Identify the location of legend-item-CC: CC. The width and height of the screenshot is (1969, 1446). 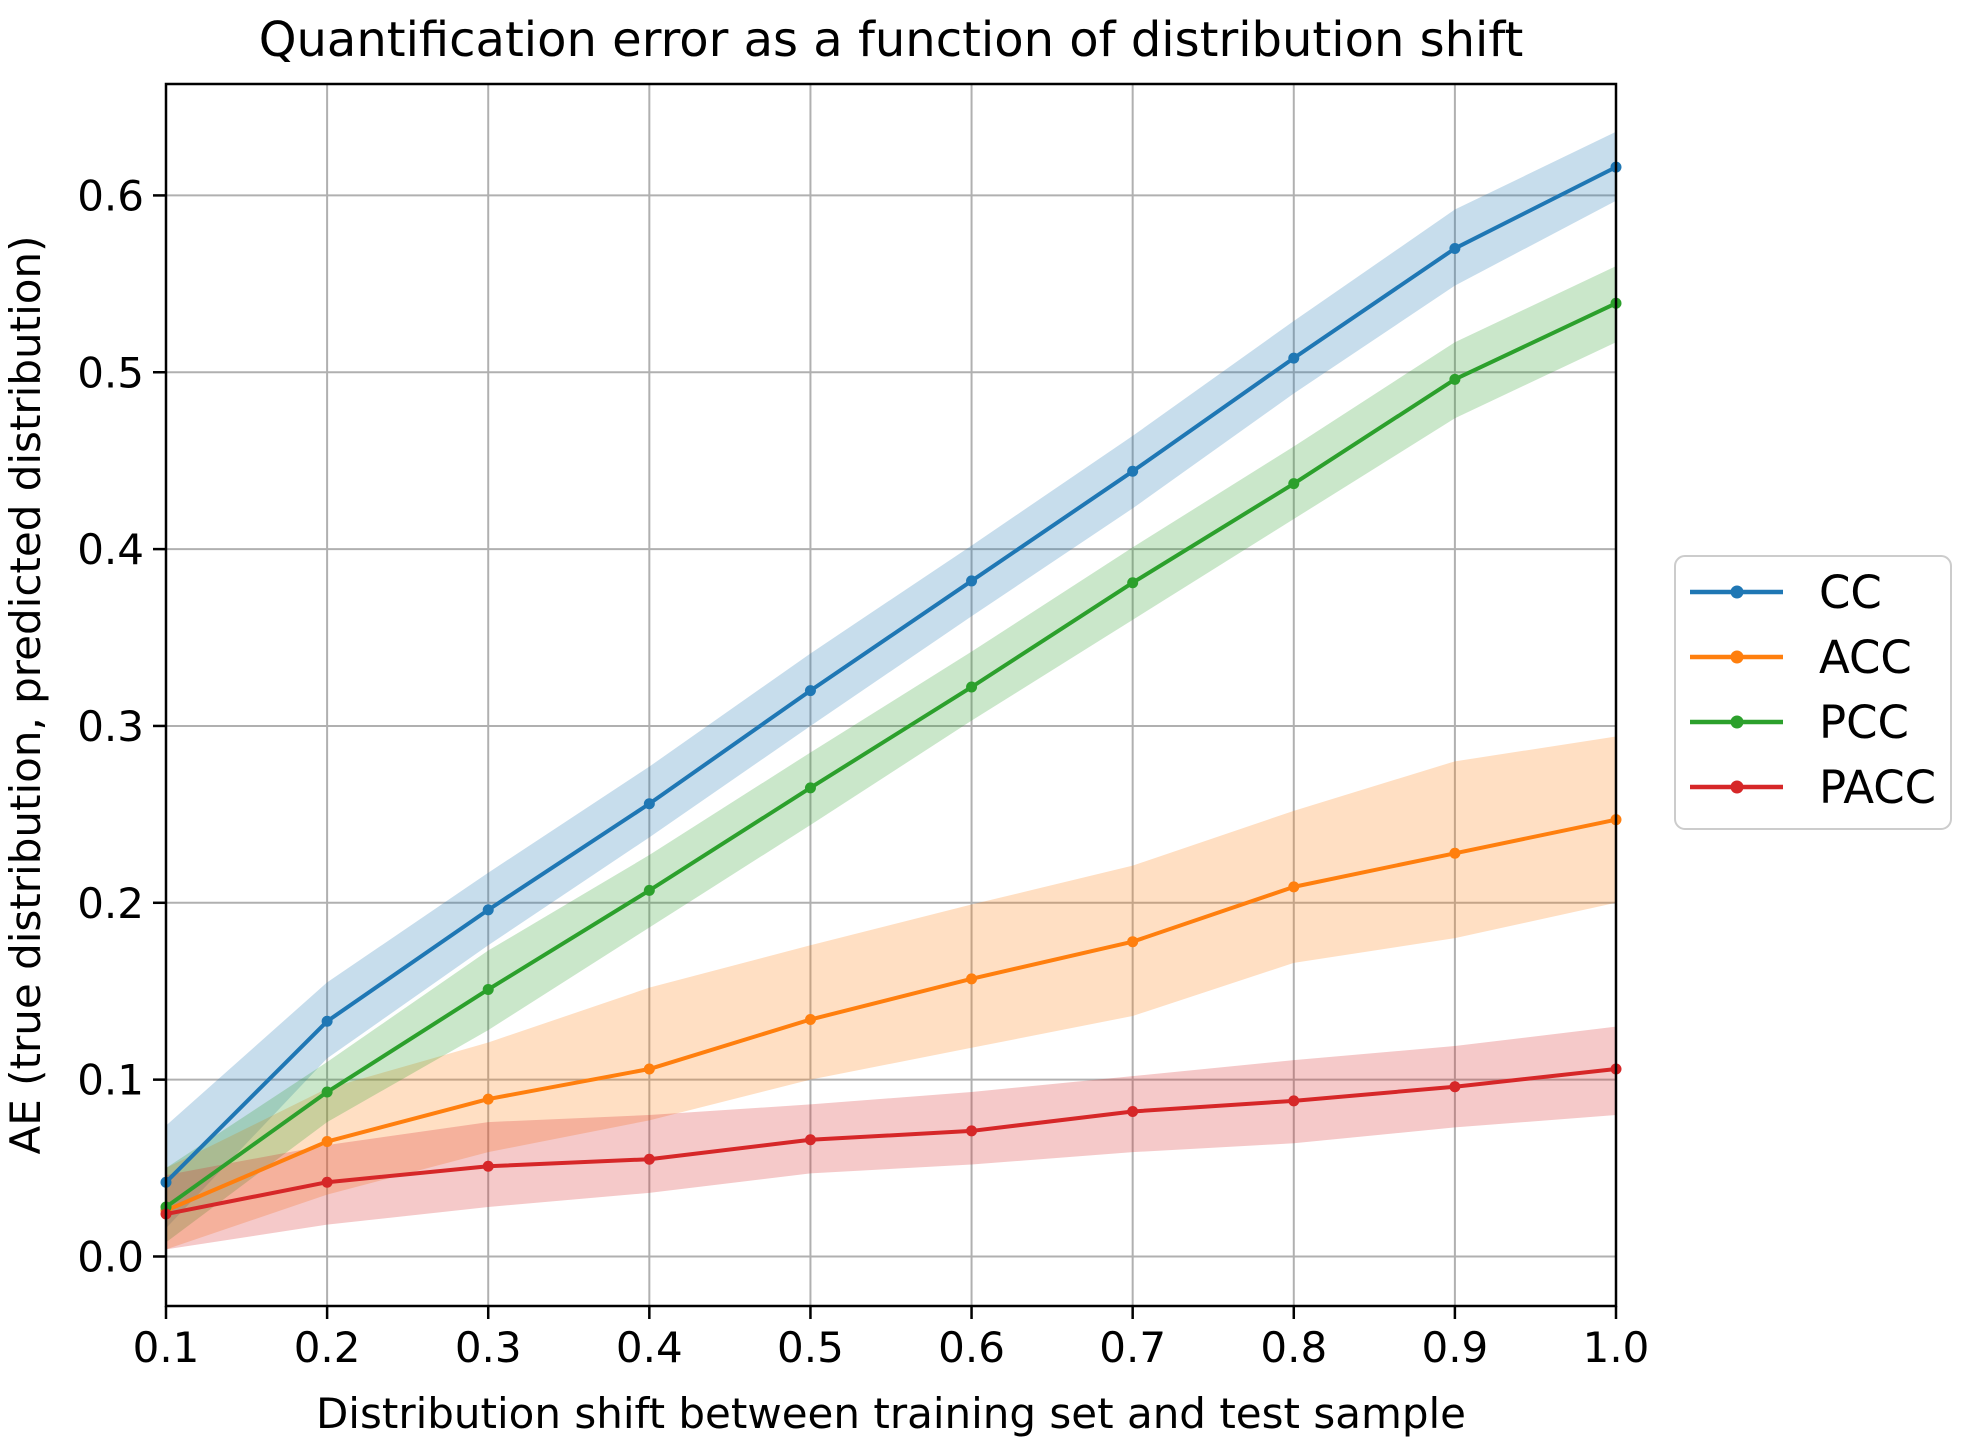
(1786, 592).